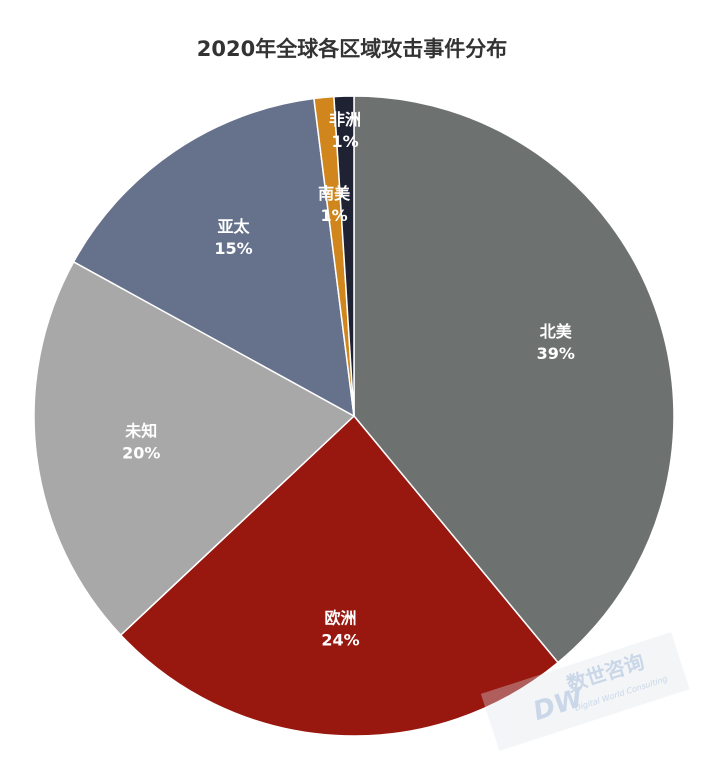 This screenshot has width=705, height=768. What do you see at coordinates (140, 430) in the screenshot?
I see `slice-label: 未知` at bounding box center [140, 430].